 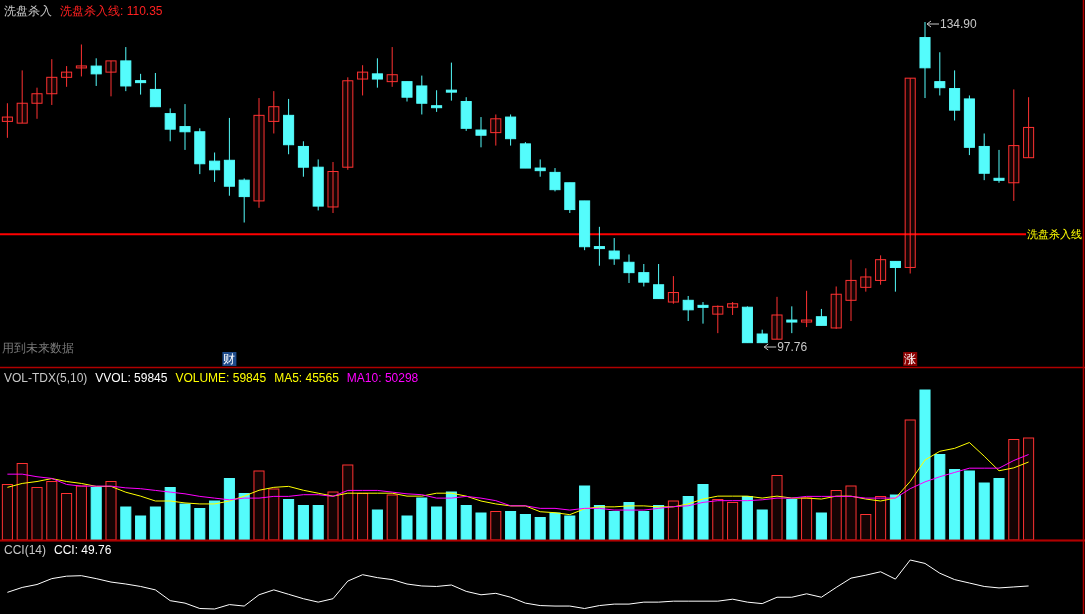 What do you see at coordinates (25, 550) in the screenshot?
I see `chart-title: CCI(14)` at bounding box center [25, 550].